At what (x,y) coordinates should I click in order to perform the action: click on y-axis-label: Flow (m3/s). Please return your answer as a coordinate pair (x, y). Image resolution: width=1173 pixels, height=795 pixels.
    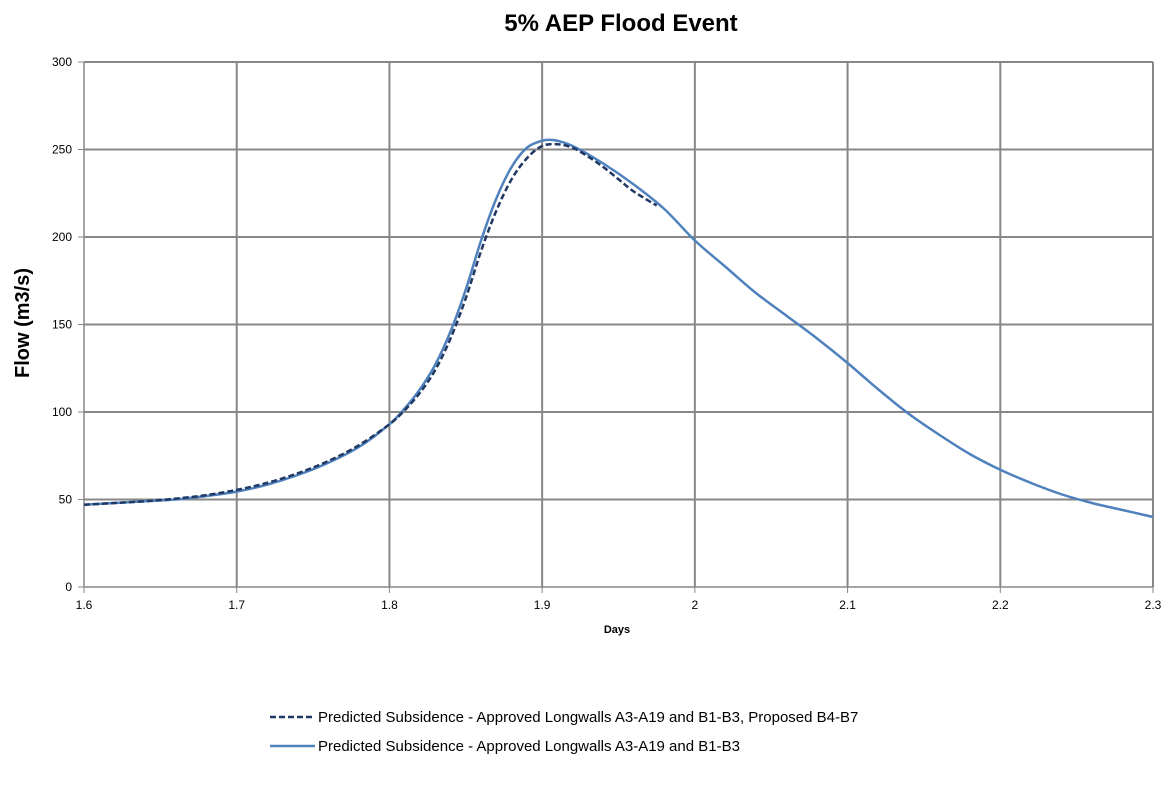
    Looking at the image, I should click on (23, 323).